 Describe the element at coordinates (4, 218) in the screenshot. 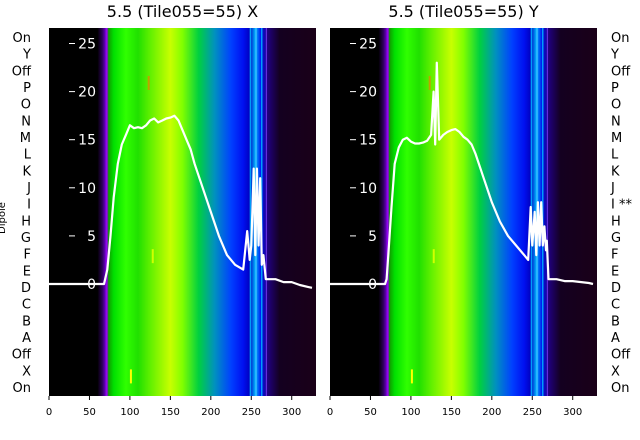

I see `y-axis-label: Dipole` at that location.